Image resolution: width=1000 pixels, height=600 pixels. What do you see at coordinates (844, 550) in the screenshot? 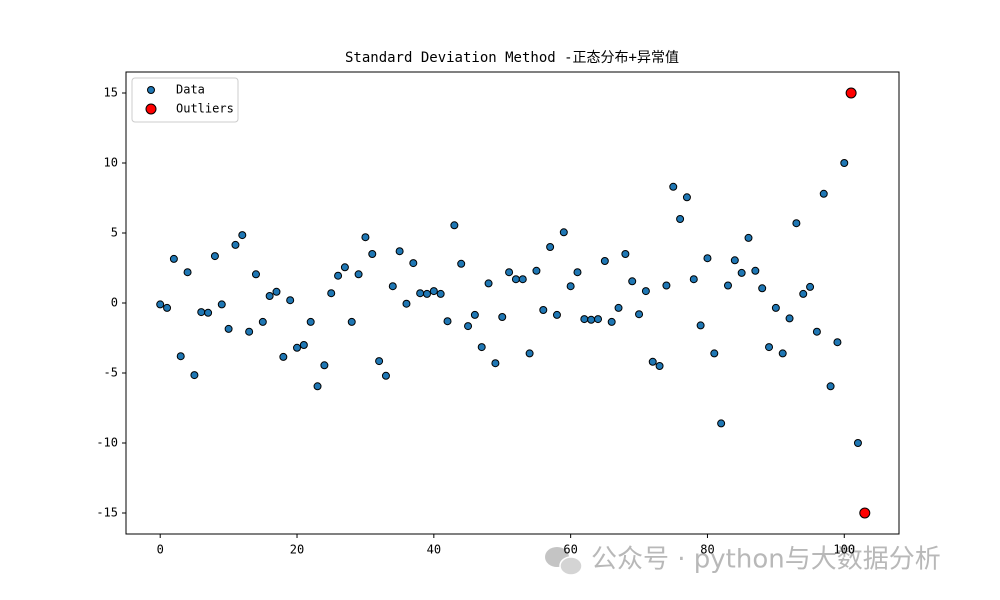
I see `x-tick-label: 100` at bounding box center [844, 550].